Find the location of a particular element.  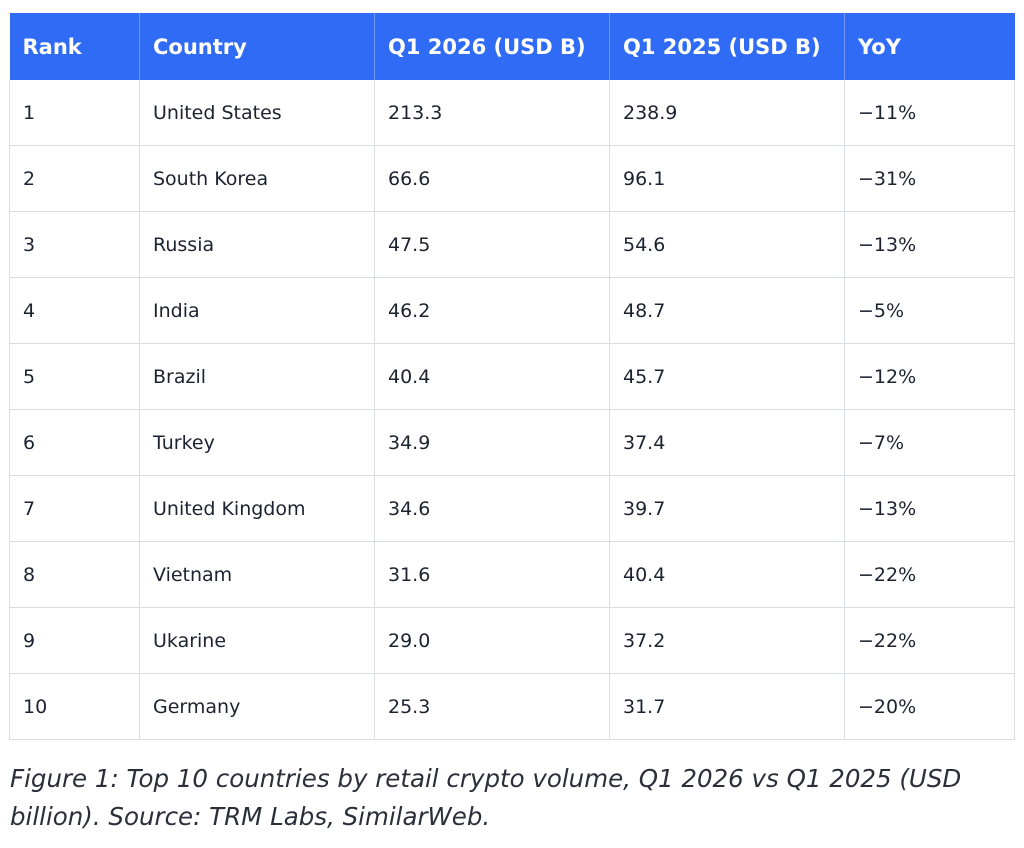

header-q1-2026: Q1 2026 (USD B) is located at coordinates (492, 46).